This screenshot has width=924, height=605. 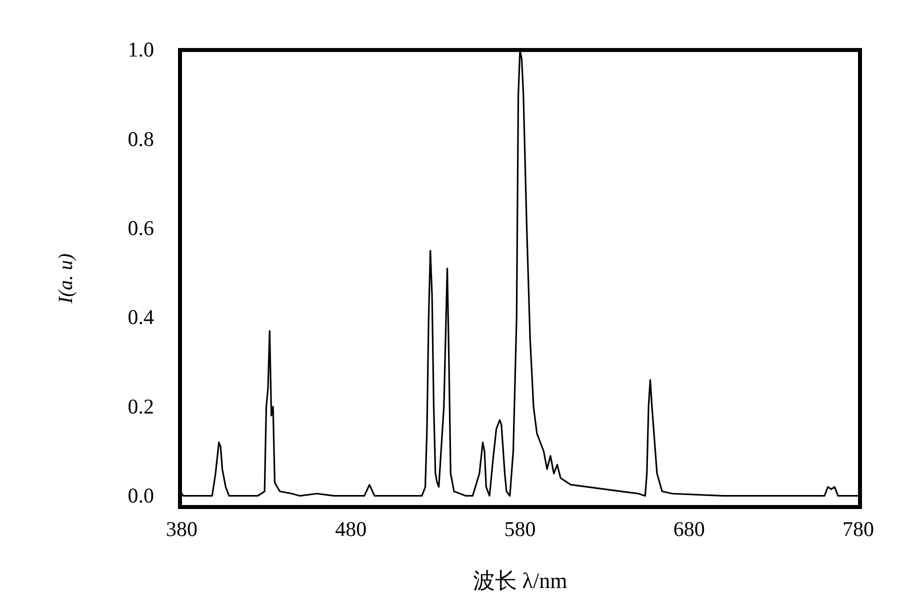 I want to click on y-tick-label: 0.4, so click(x=141, y=317).